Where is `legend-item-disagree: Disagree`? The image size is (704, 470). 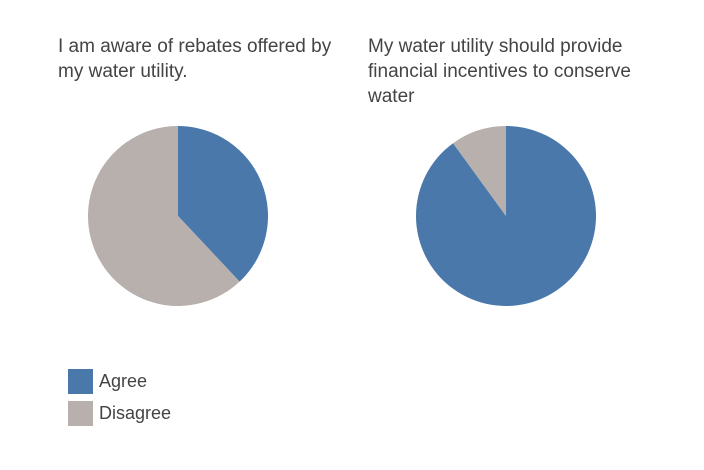 legend-item-disagree: Disagree is located at coordinates (119, 413).